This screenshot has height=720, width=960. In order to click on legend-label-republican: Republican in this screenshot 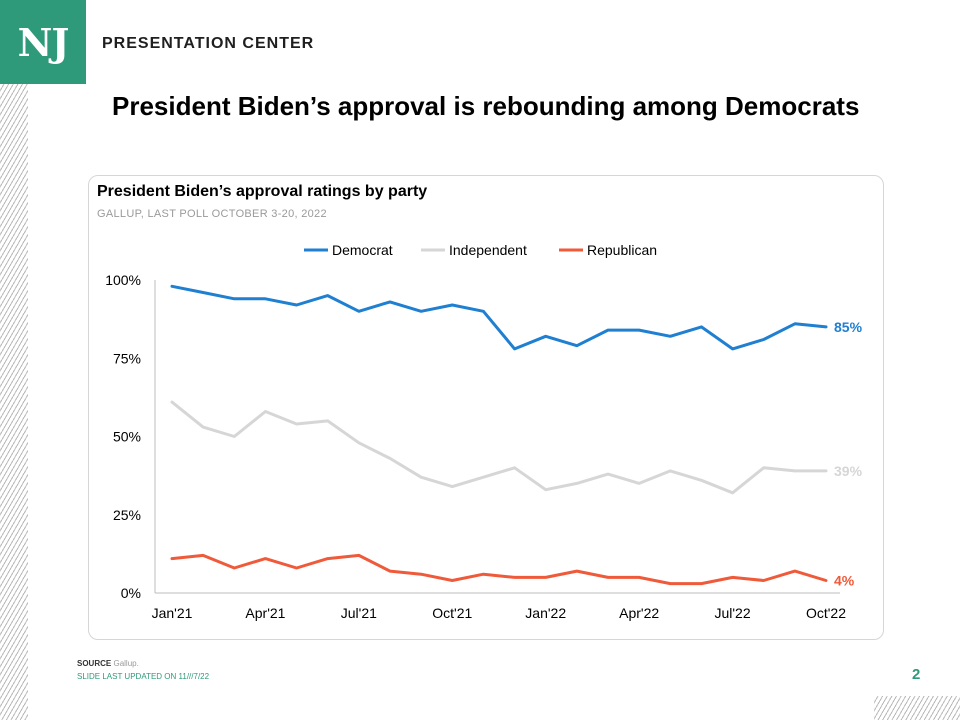, I will do `click(622, 250)`.